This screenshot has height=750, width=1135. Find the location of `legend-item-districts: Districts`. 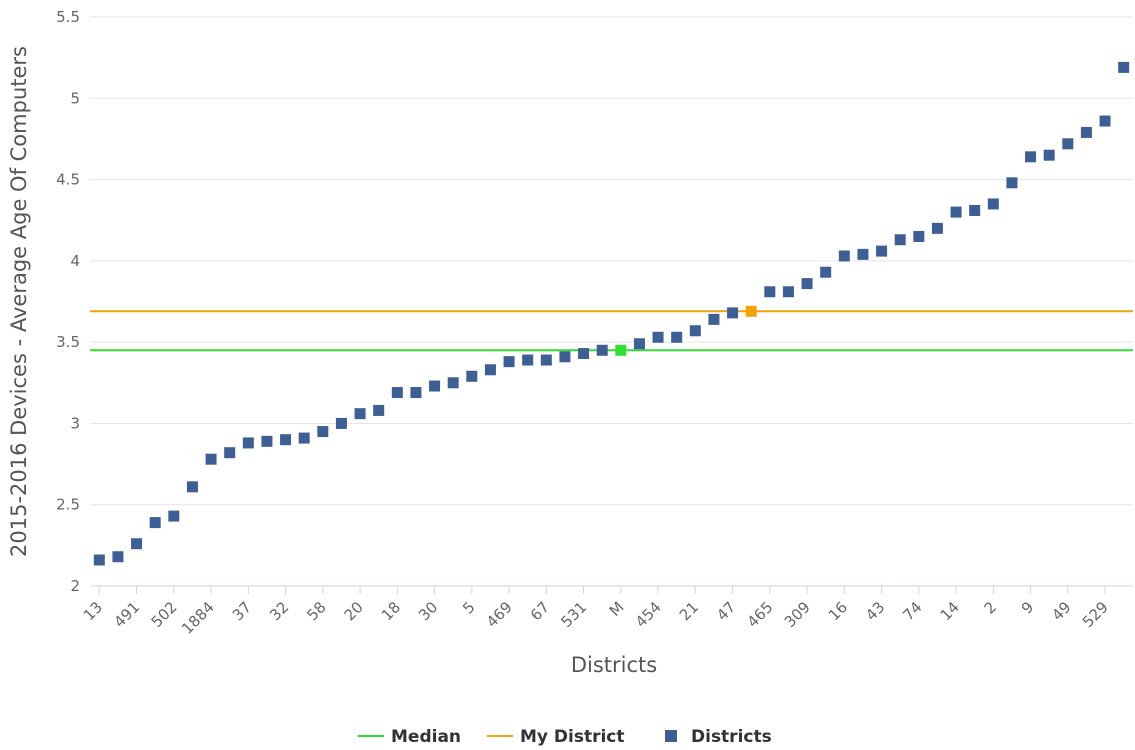

legend-item-districts: Districts is located at coordinates (718, 737).